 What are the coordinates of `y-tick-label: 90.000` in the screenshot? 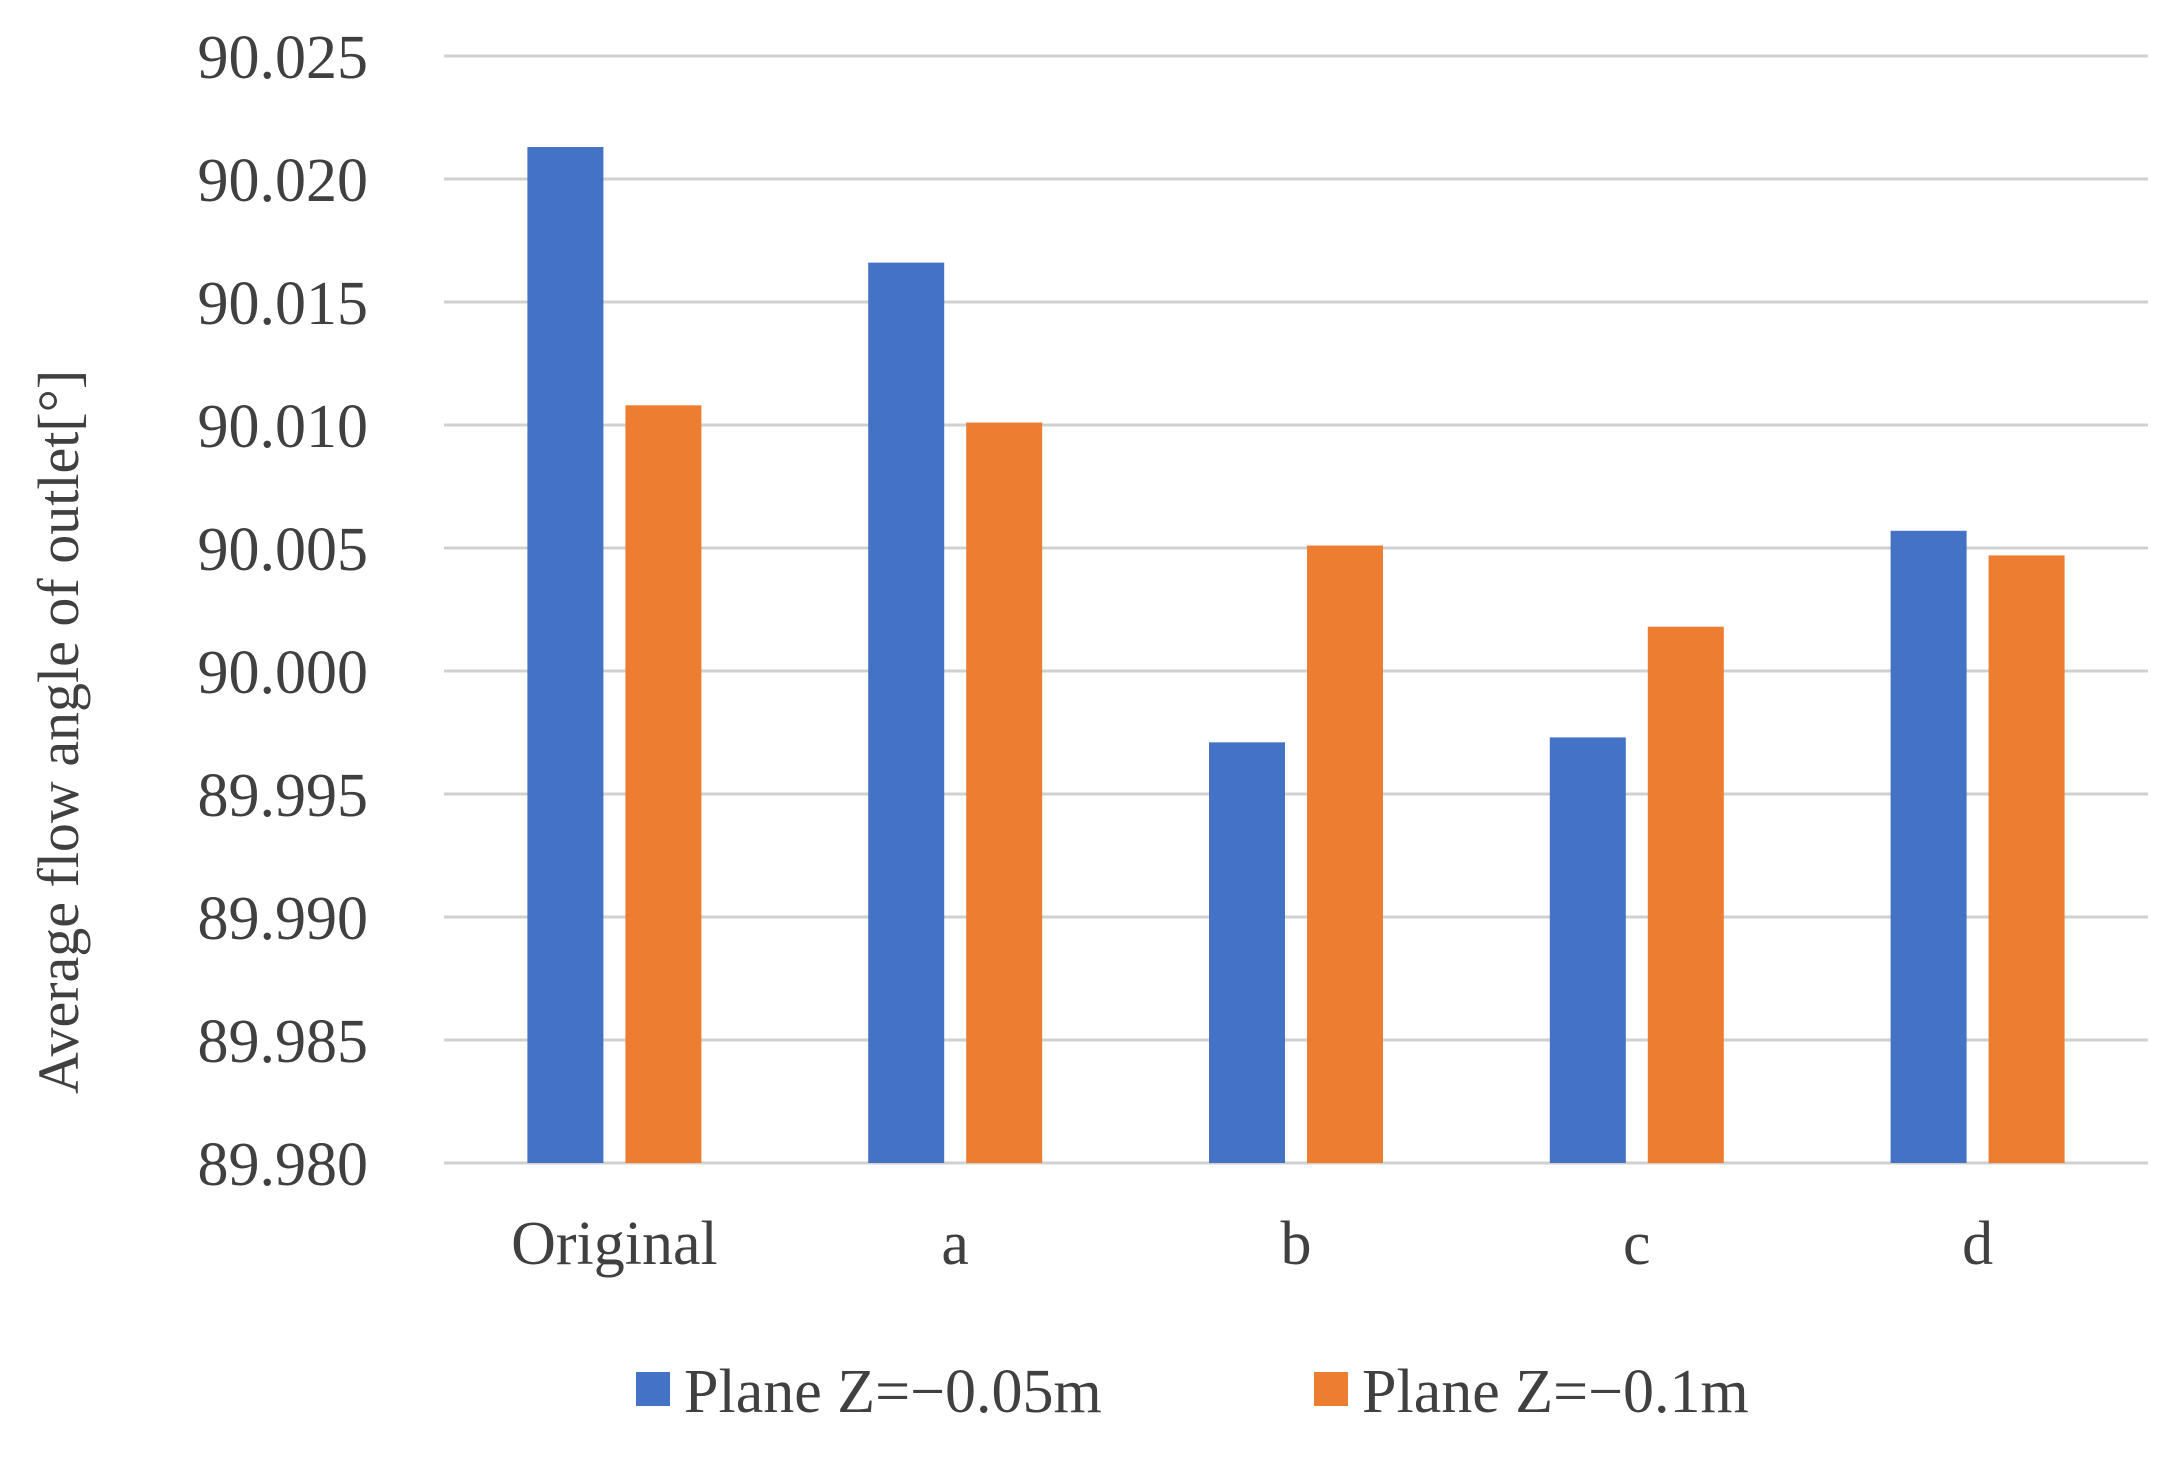 It's located at (283, 673).